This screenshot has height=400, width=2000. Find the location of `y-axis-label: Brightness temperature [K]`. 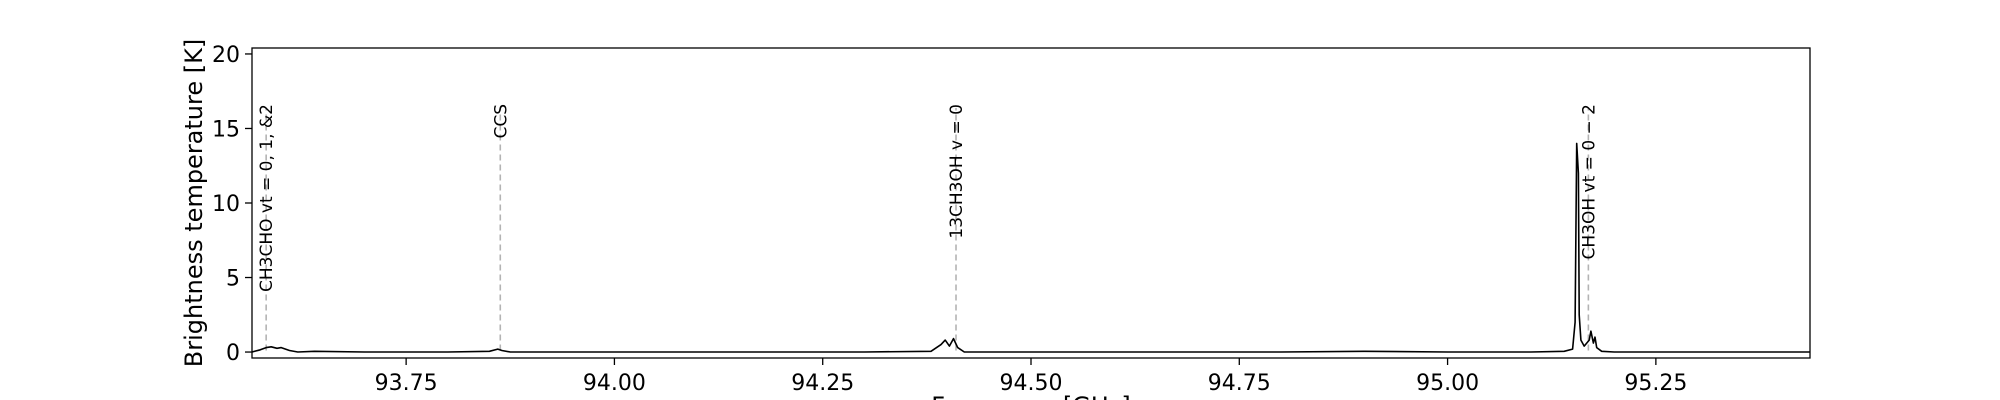

y-axis-label: Brightness temperature [K] is located at coordinates (194, 203).